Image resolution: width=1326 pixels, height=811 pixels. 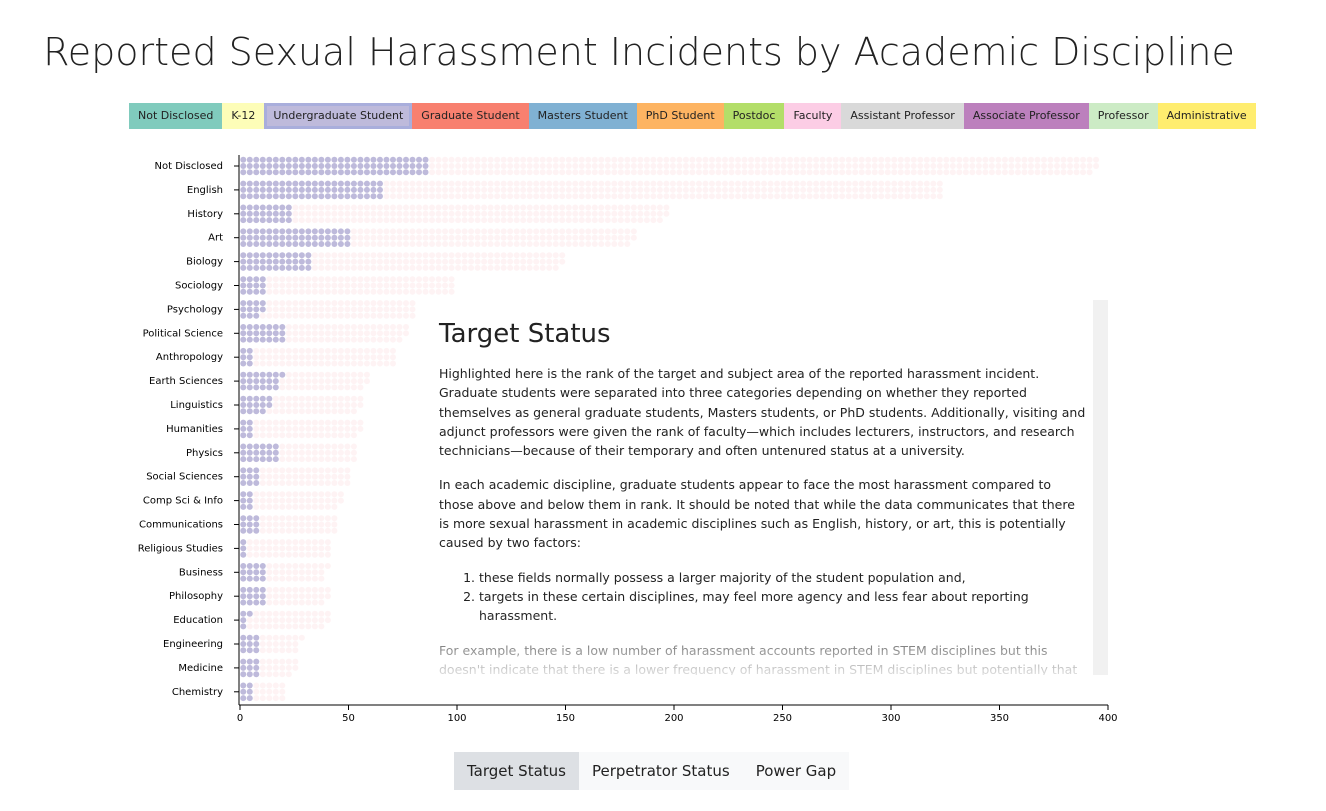 I want to click on legend-item: K-12, so click(x=243, y=116).